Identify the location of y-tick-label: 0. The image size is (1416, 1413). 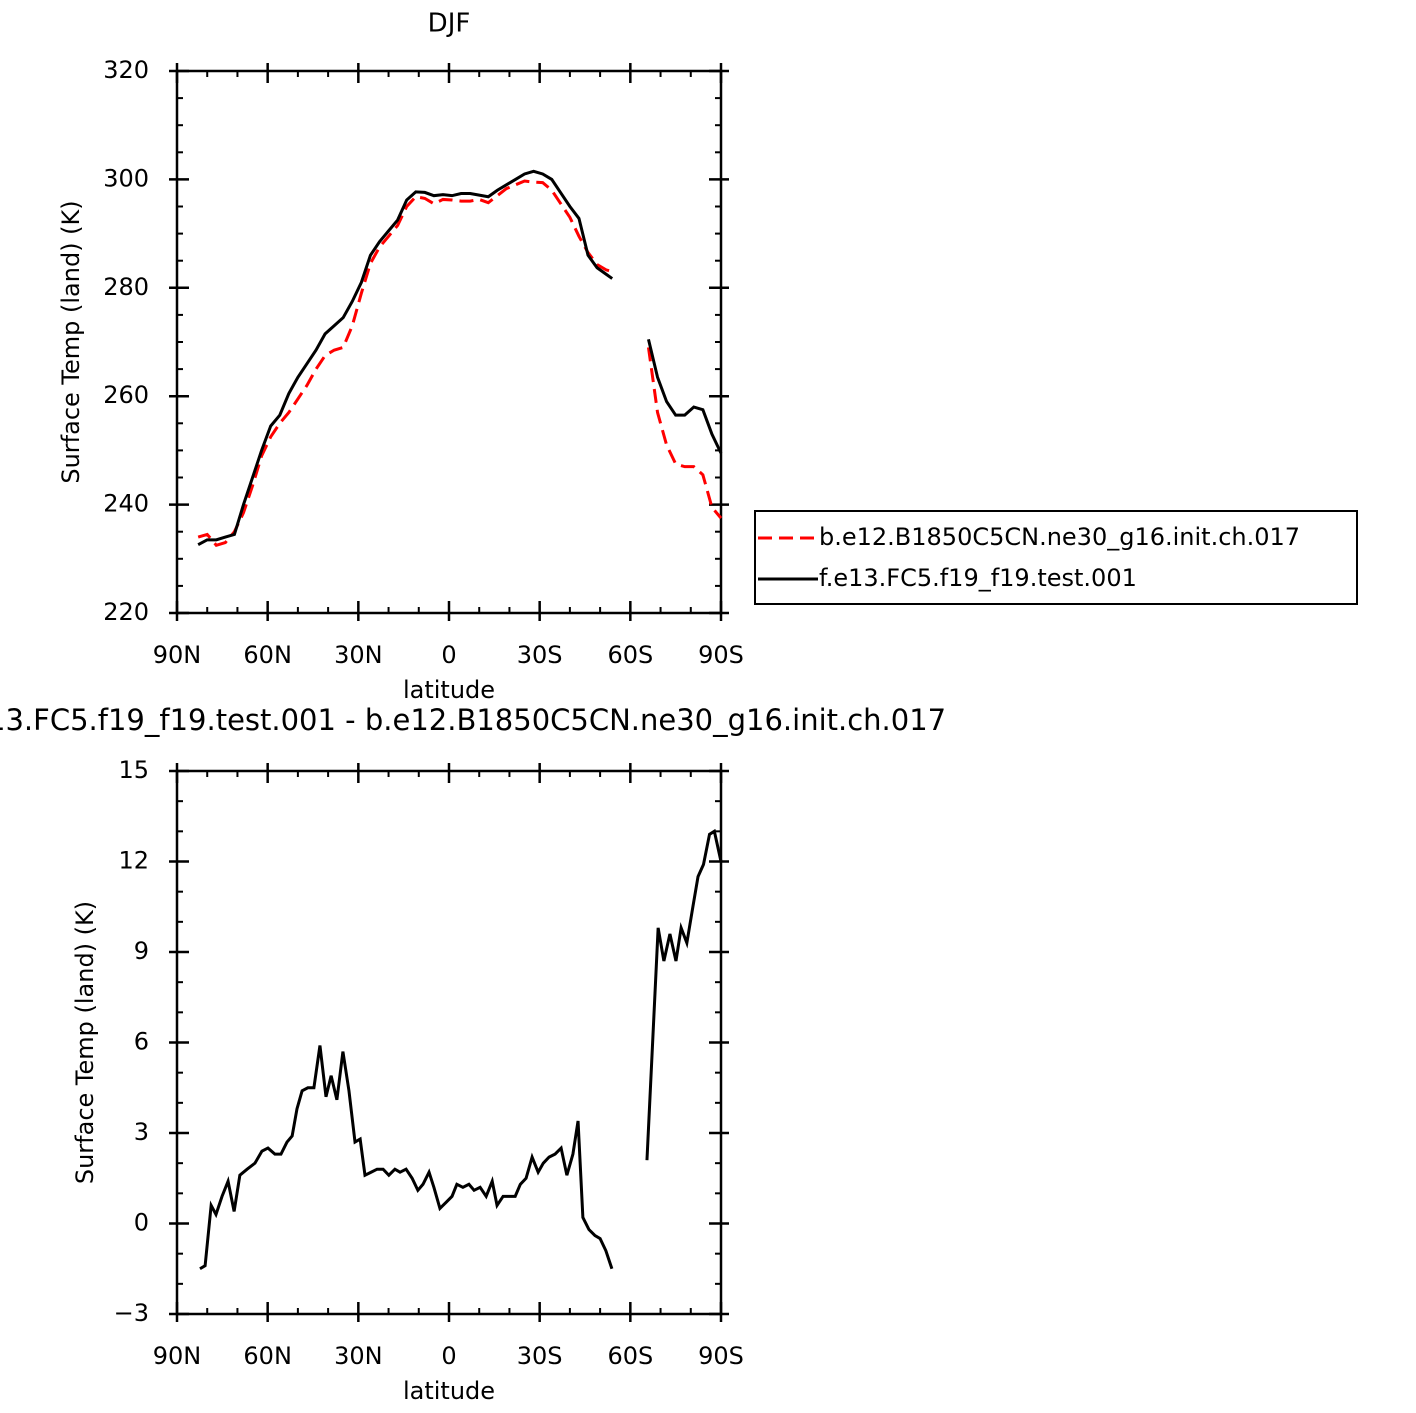
(141, 1223).